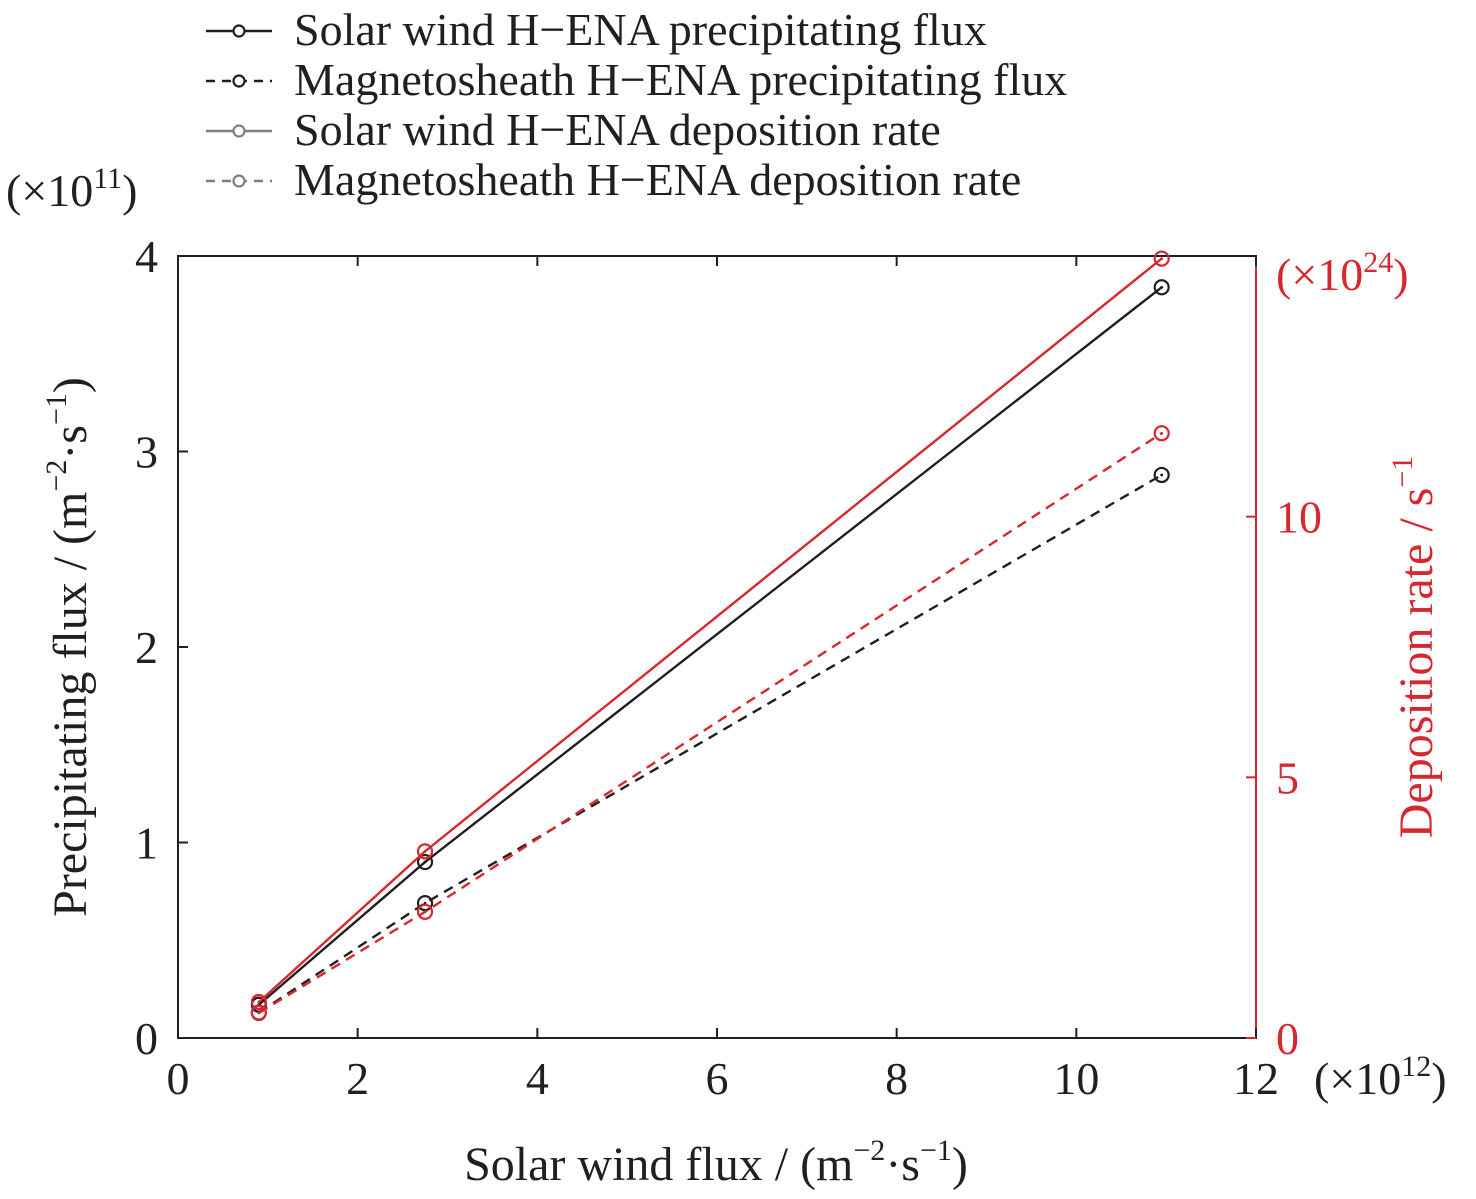 Image resolution: width=1476 pixels, height=1199 pixels. What do you see at coordinates (146, 1038) in the screenshot?
I see `y-tick-label: 0` at bounding box center [146, 1038].